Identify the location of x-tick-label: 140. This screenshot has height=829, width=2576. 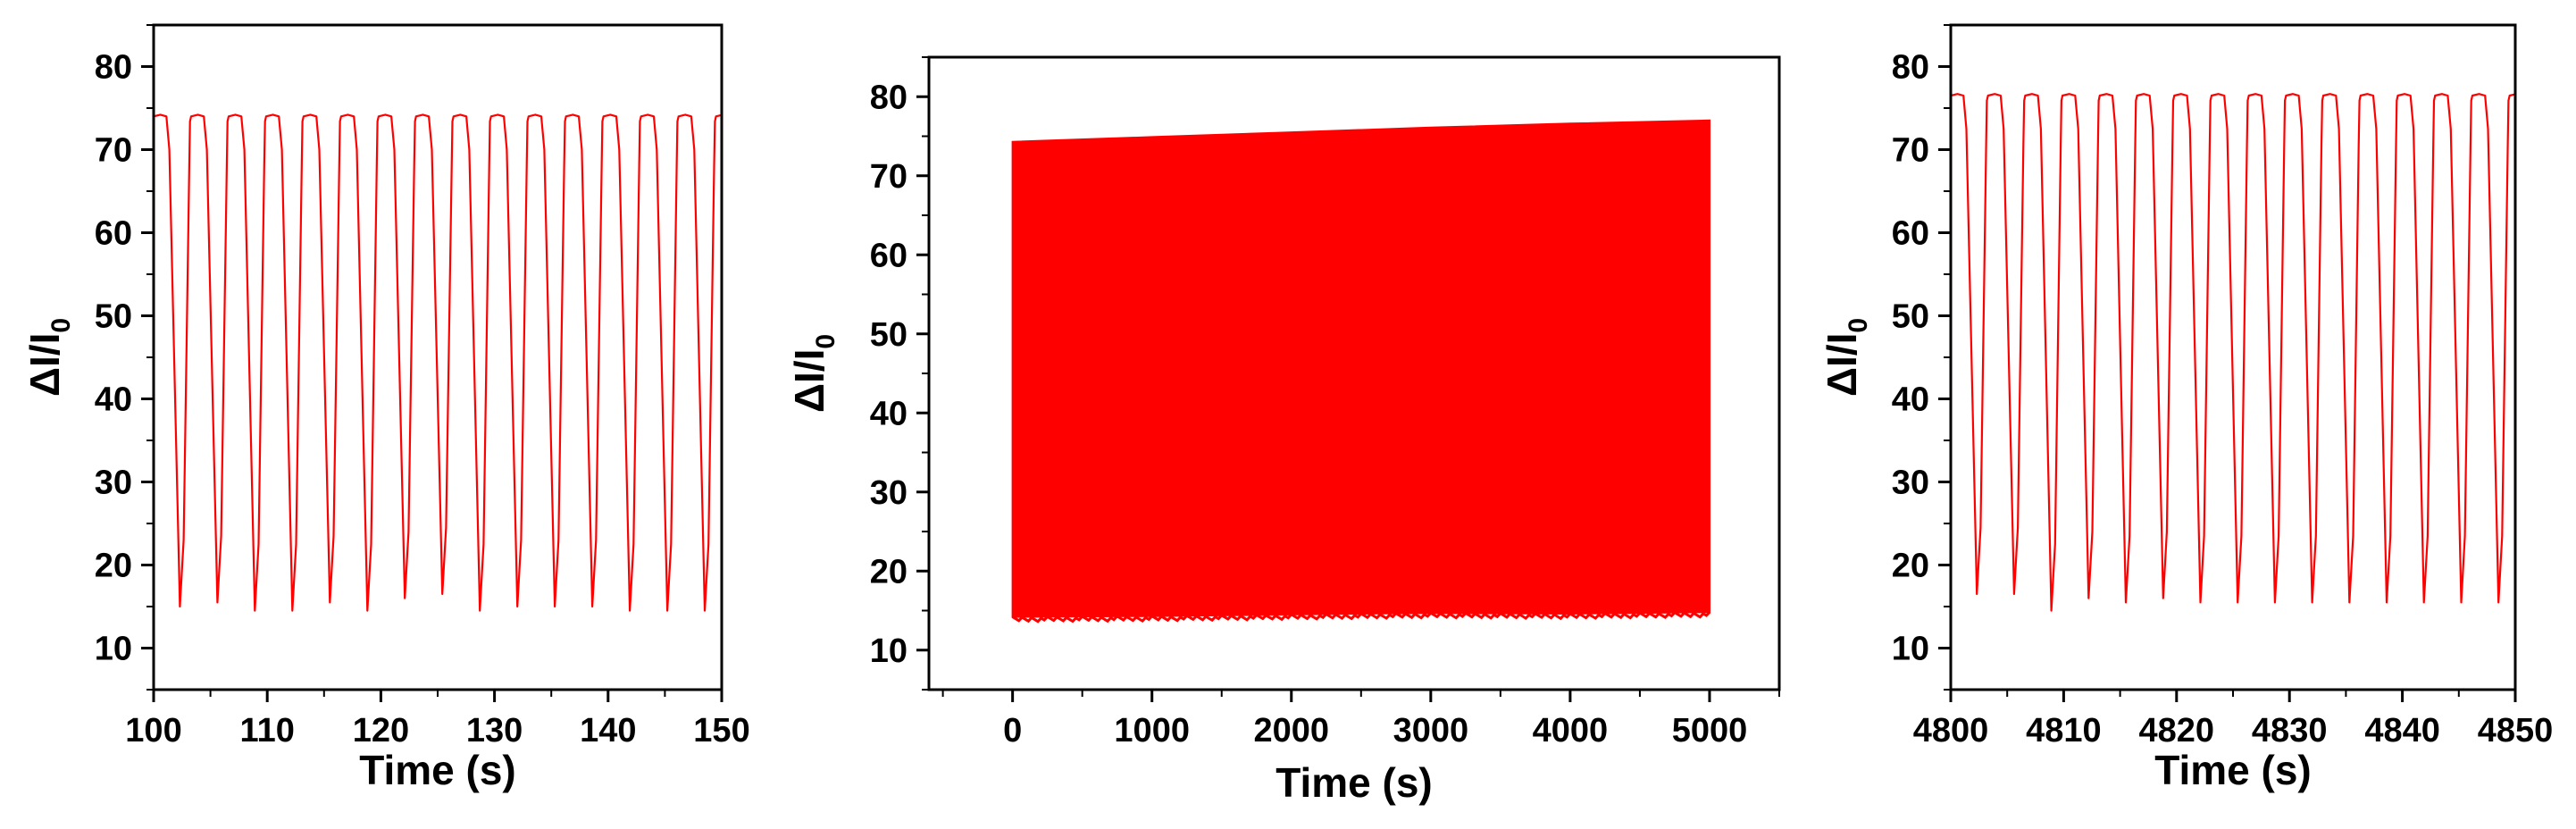
(608, 730).